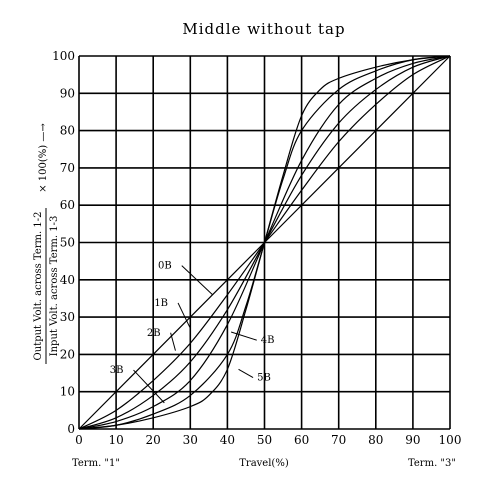 The image size is (500, 489). Describe the element at coordinates (338, 440) in the screenshot. I see `x-tick-label: 70` at that location.